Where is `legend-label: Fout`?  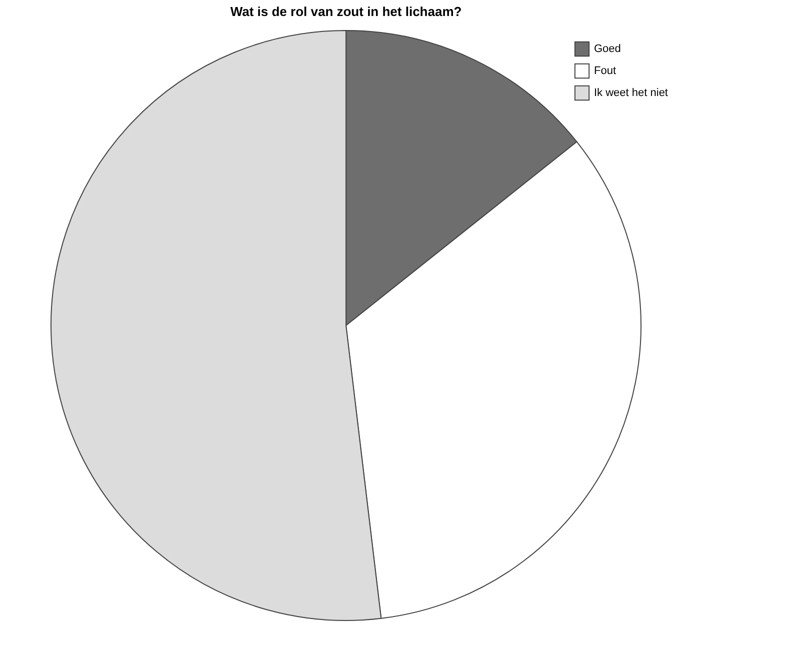 legend-label: Fout is located at coordinates (605, 71).